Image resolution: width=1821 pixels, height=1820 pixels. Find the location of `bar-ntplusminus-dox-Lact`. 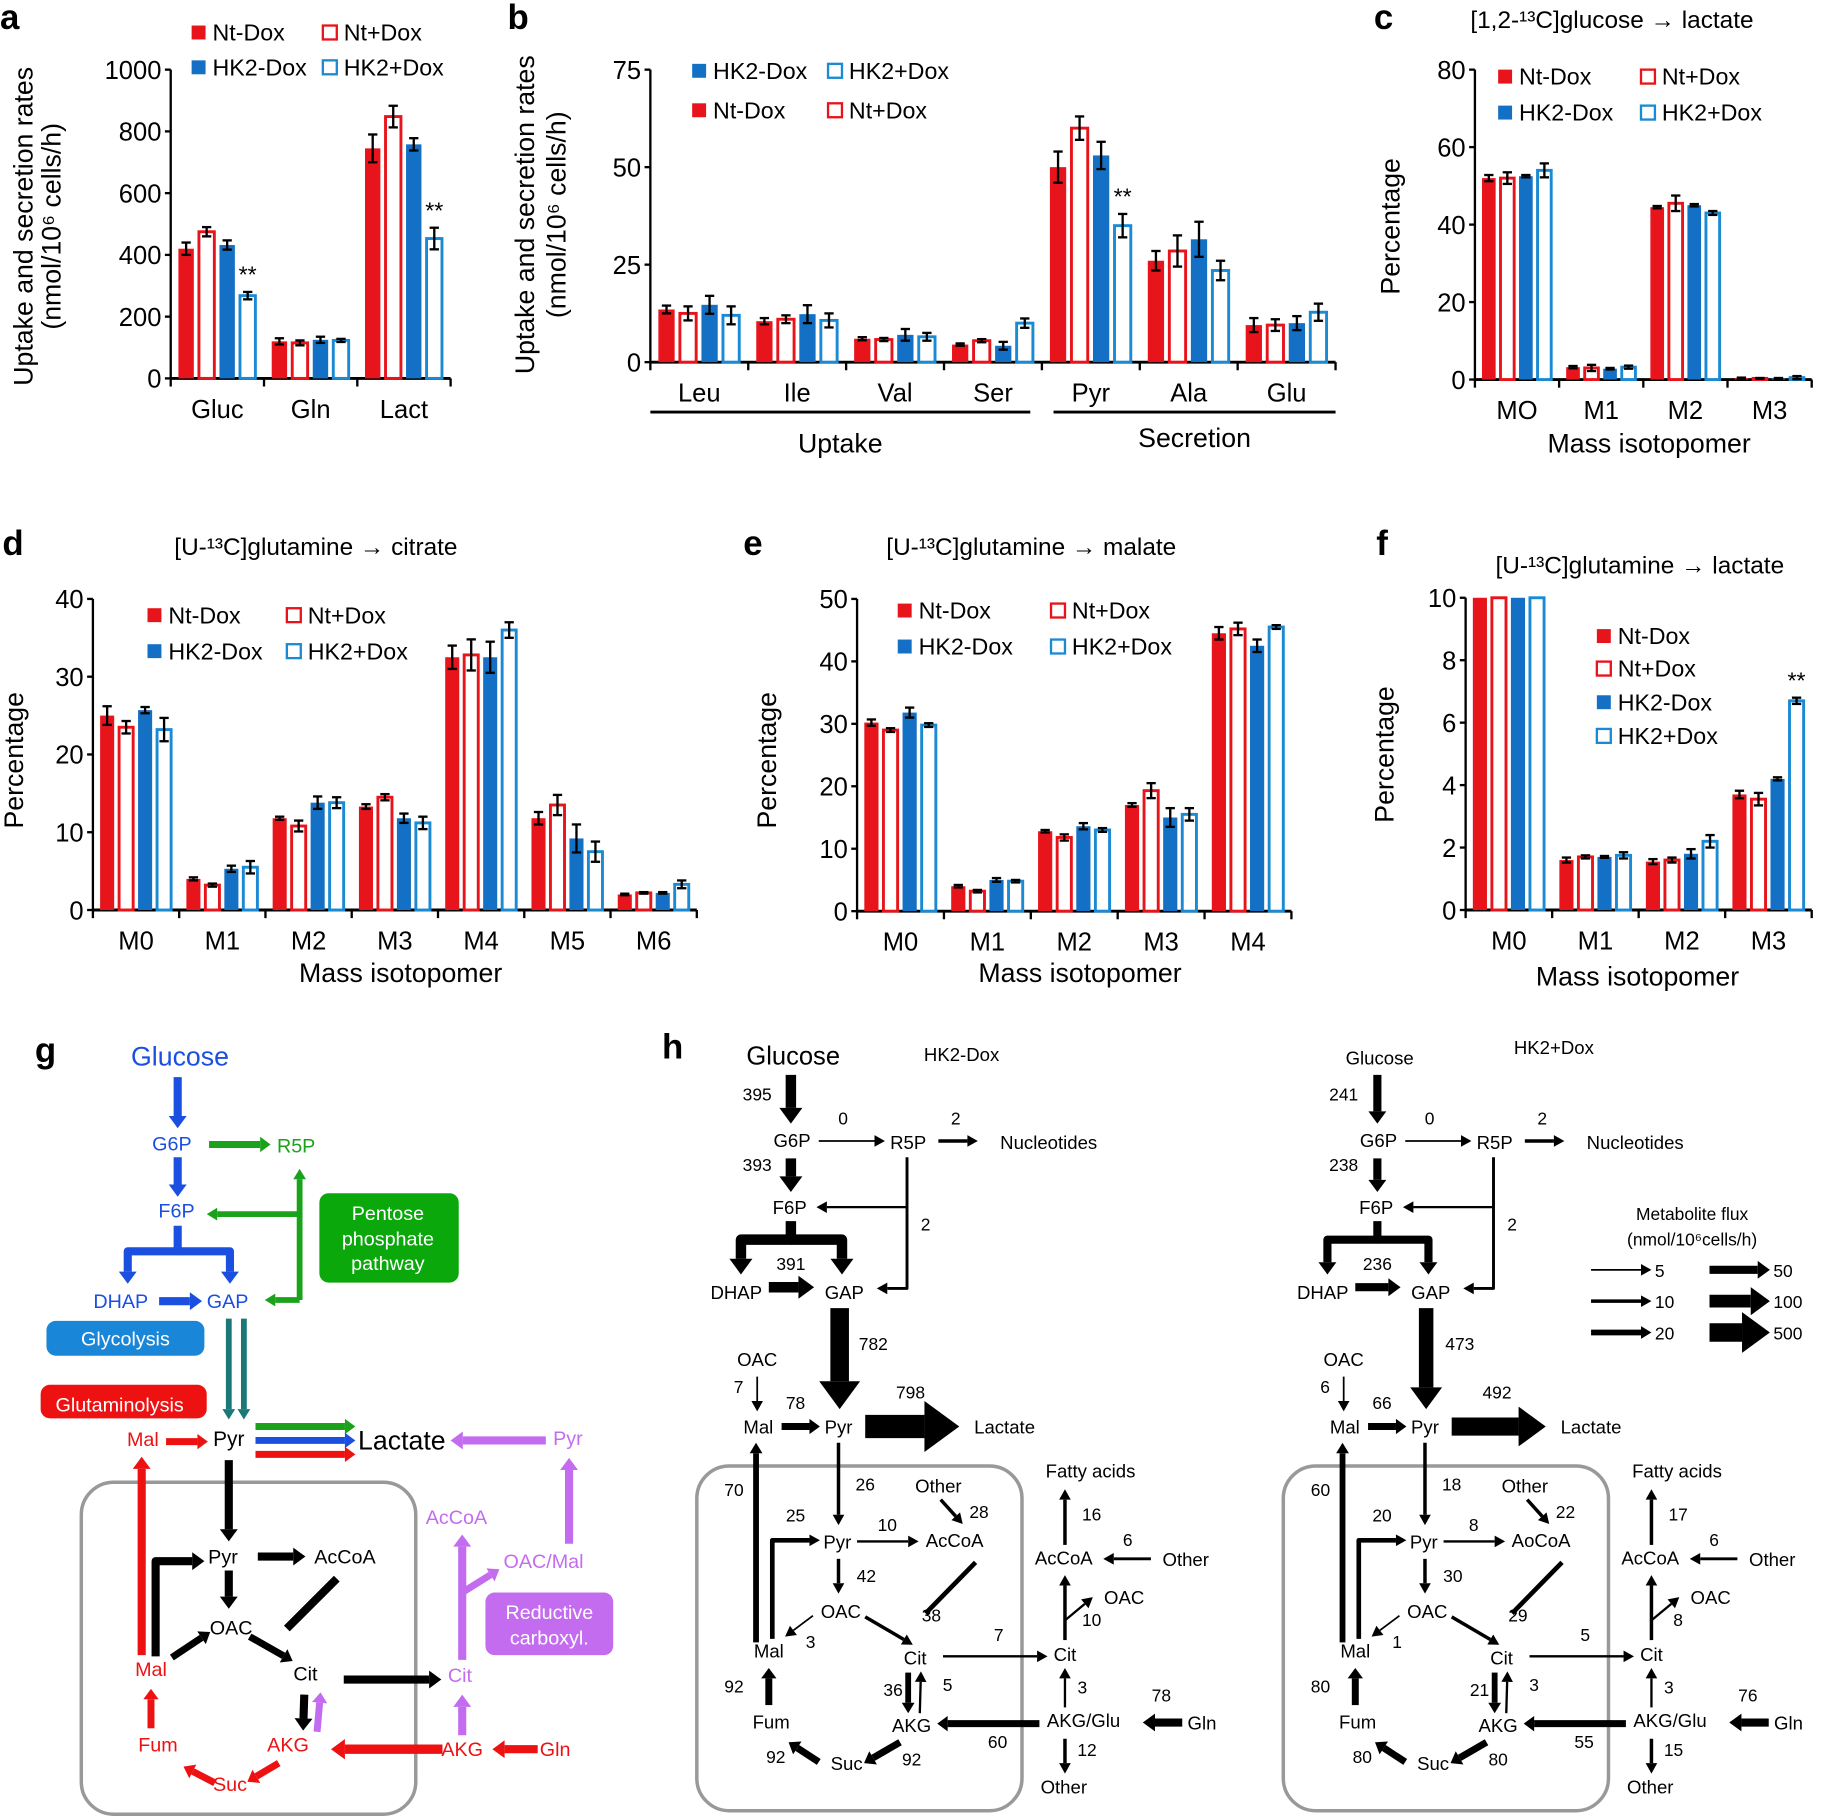

bar-ntplusminus-dox-Lact is located at coordinates (393, 247).